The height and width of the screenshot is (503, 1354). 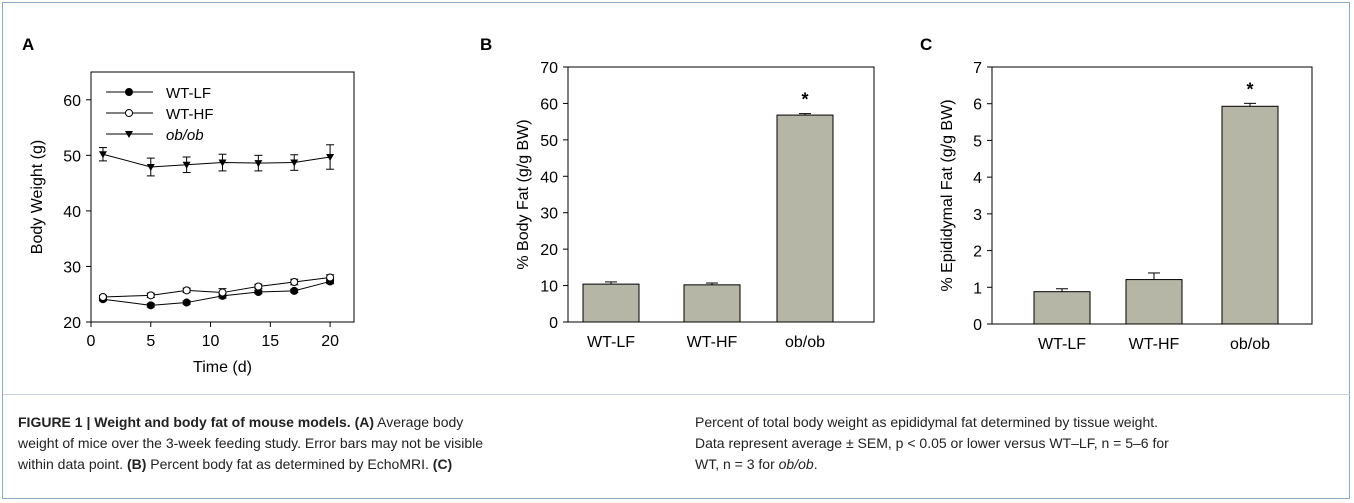 What do you see at coordinates (712, 342) in the screenshot?
I see `panel-b-category-label: WT-HF` at bounding box center [712, 342].